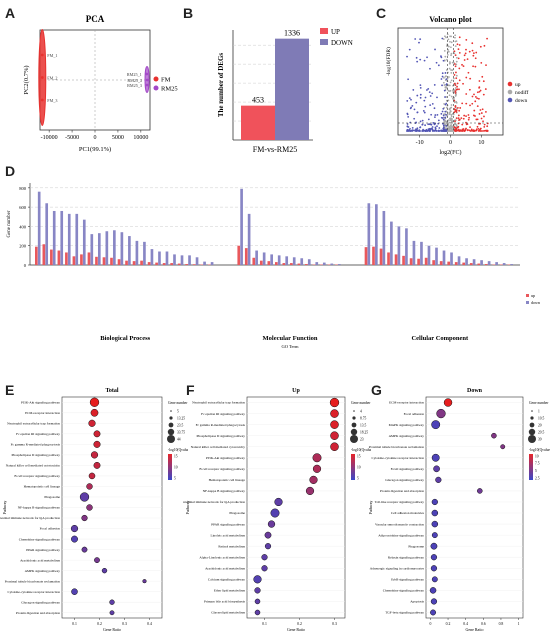  What do you see at coordinates (134, 80) in the screenshot?
I see `point-label: RM25_2` at bounding box center [134, 80].